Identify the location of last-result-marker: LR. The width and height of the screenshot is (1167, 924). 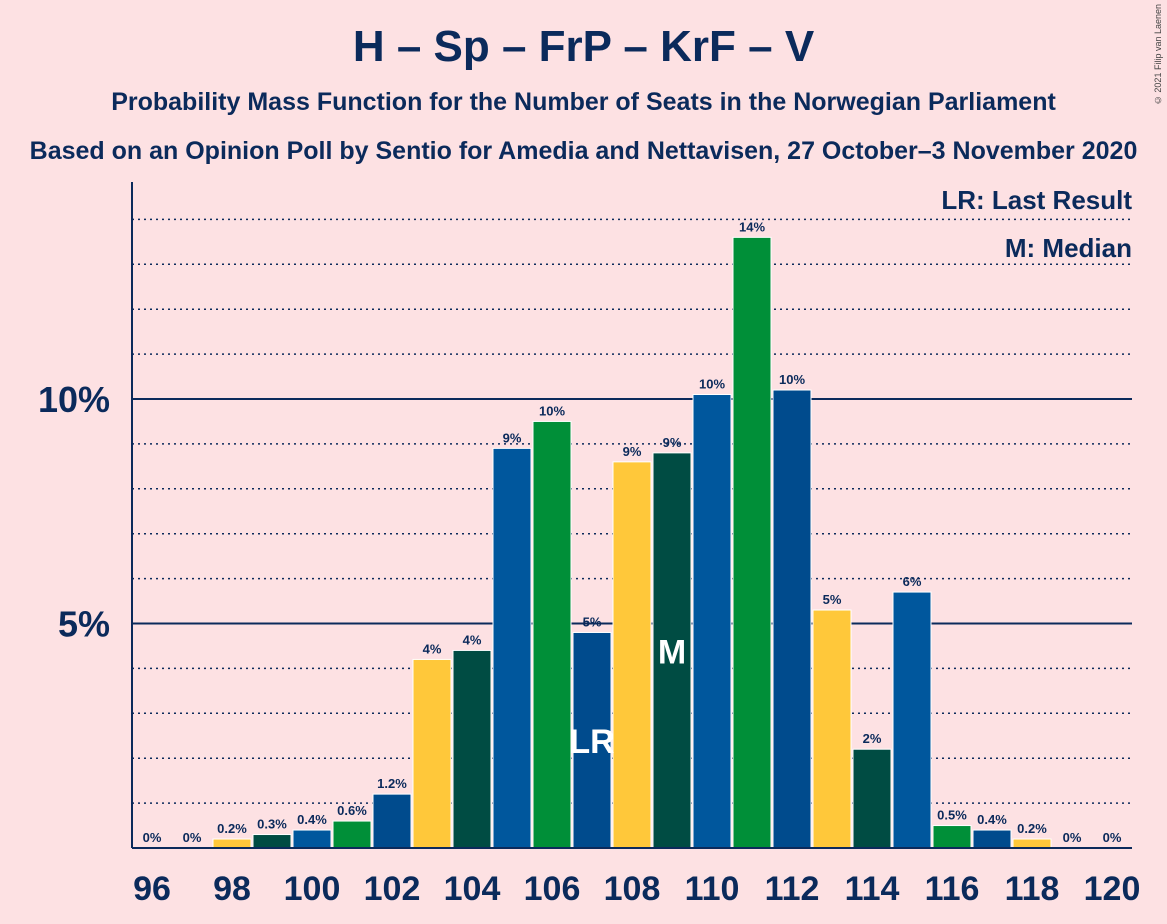
(591, 742).